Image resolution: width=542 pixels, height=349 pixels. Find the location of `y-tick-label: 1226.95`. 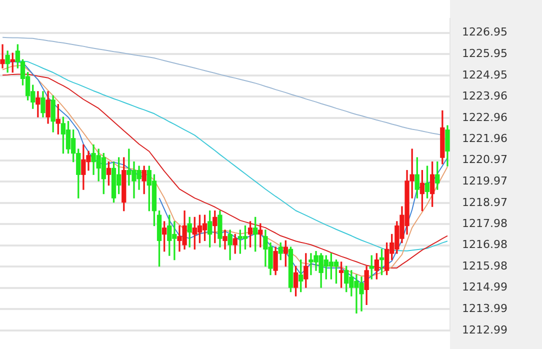

y-tick-label: 1226.95 is located at coordinates (485, 32).